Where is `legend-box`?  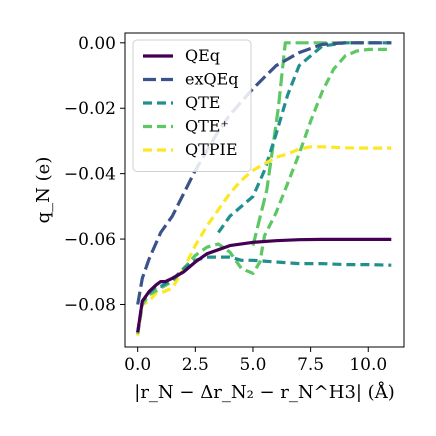 legend-box is located at coordinates (192, 105).